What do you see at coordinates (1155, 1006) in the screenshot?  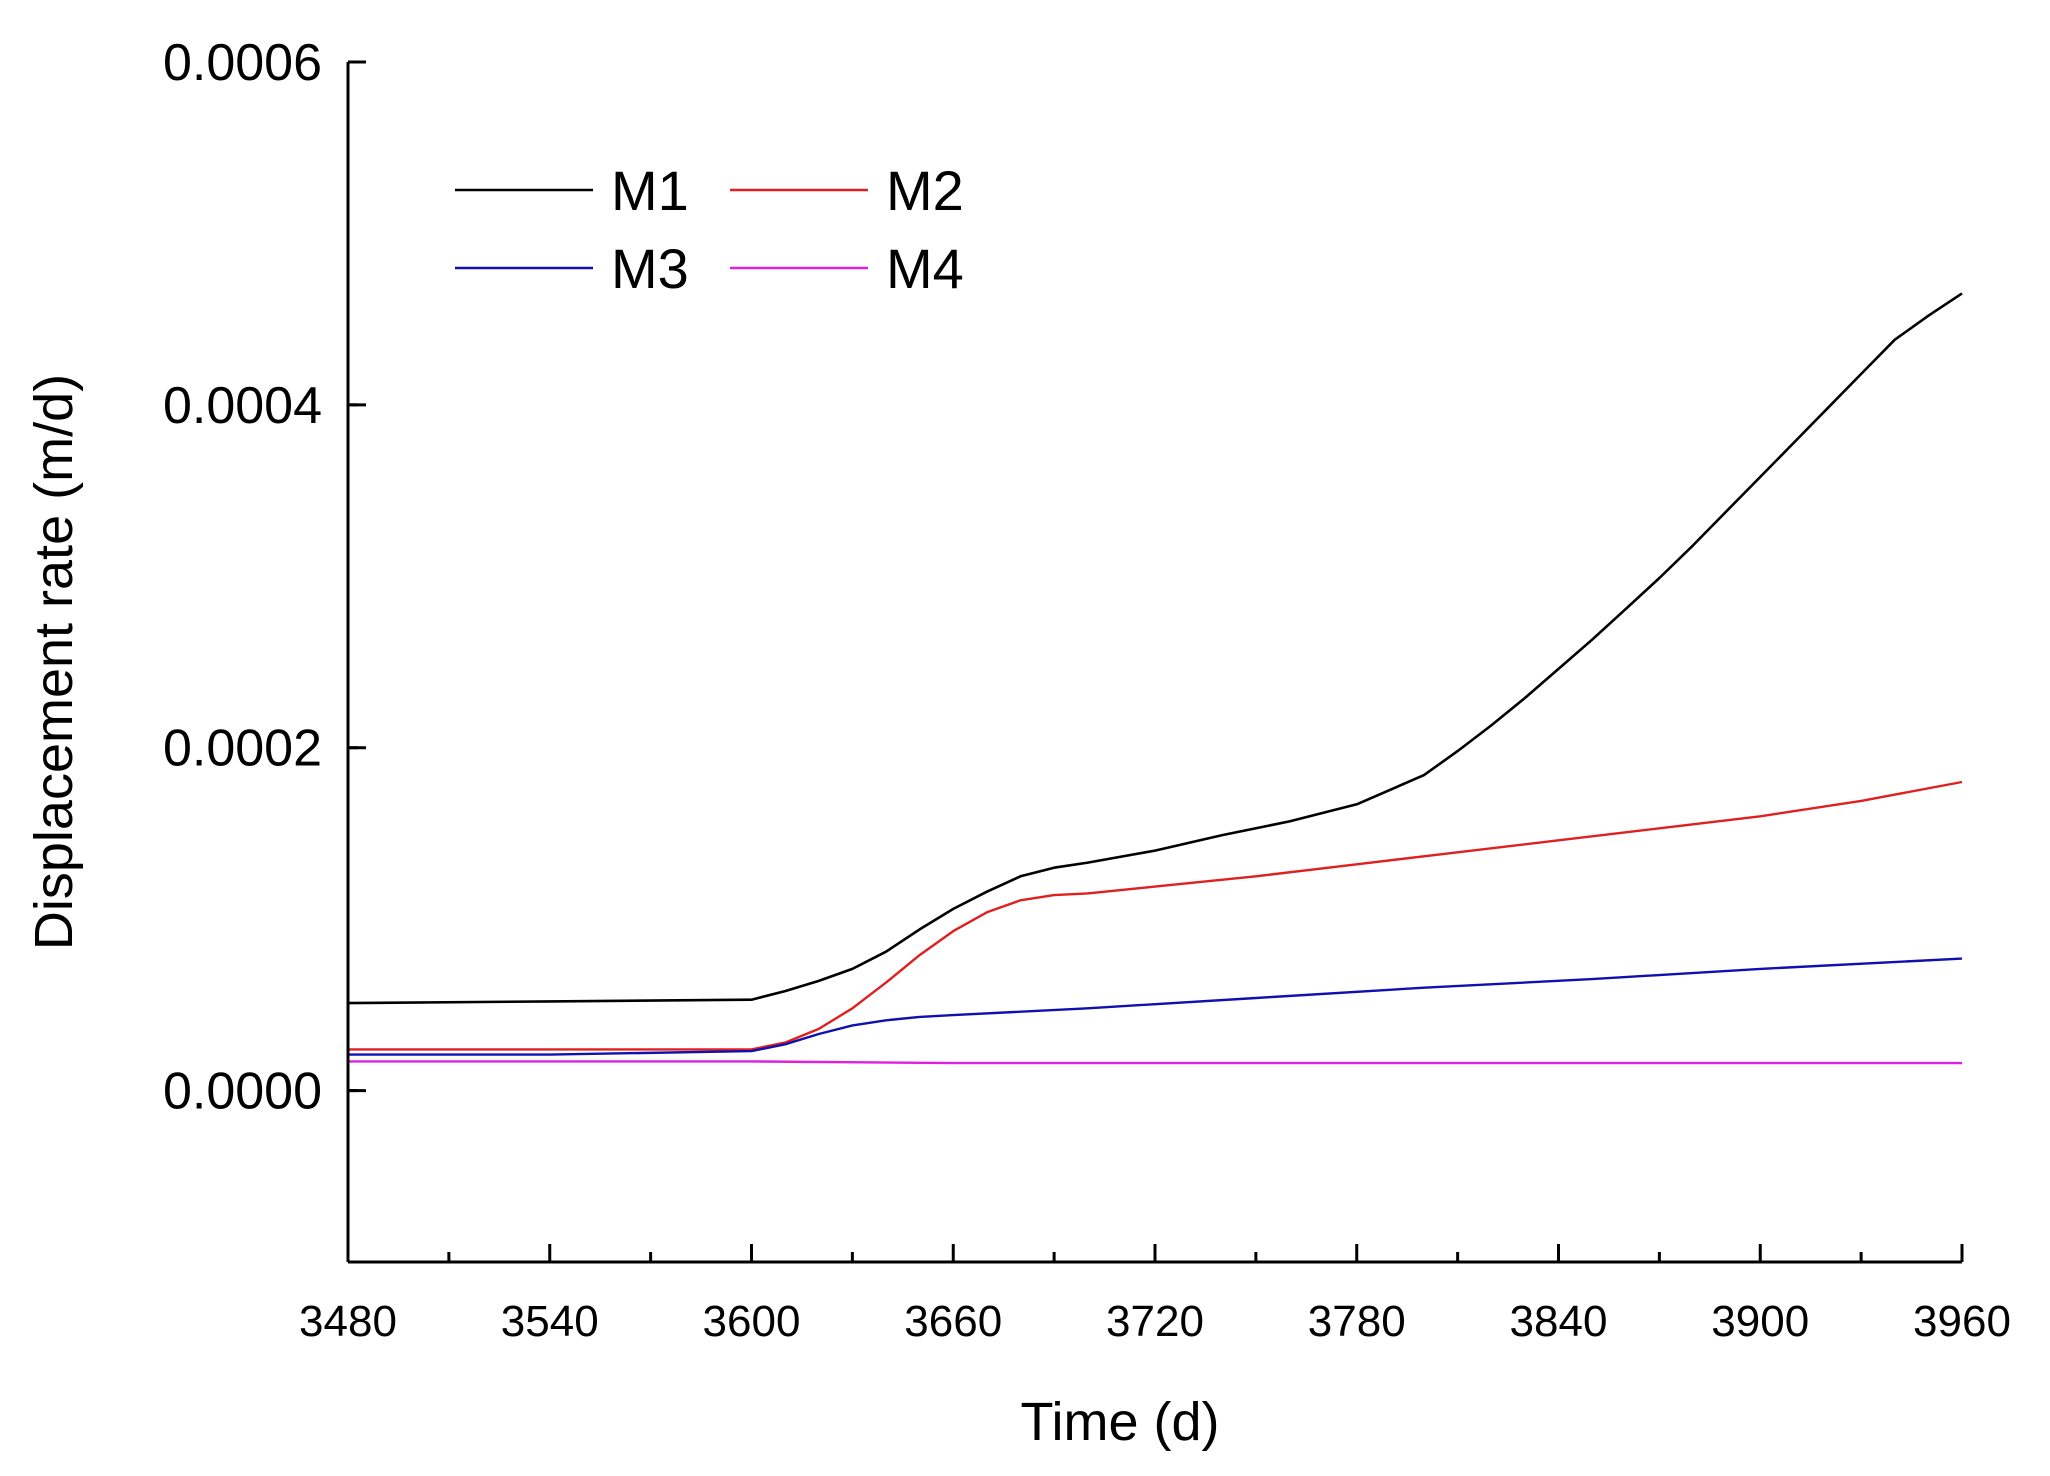 I see `series-line-m3` at bounding box center [1155, 1006].